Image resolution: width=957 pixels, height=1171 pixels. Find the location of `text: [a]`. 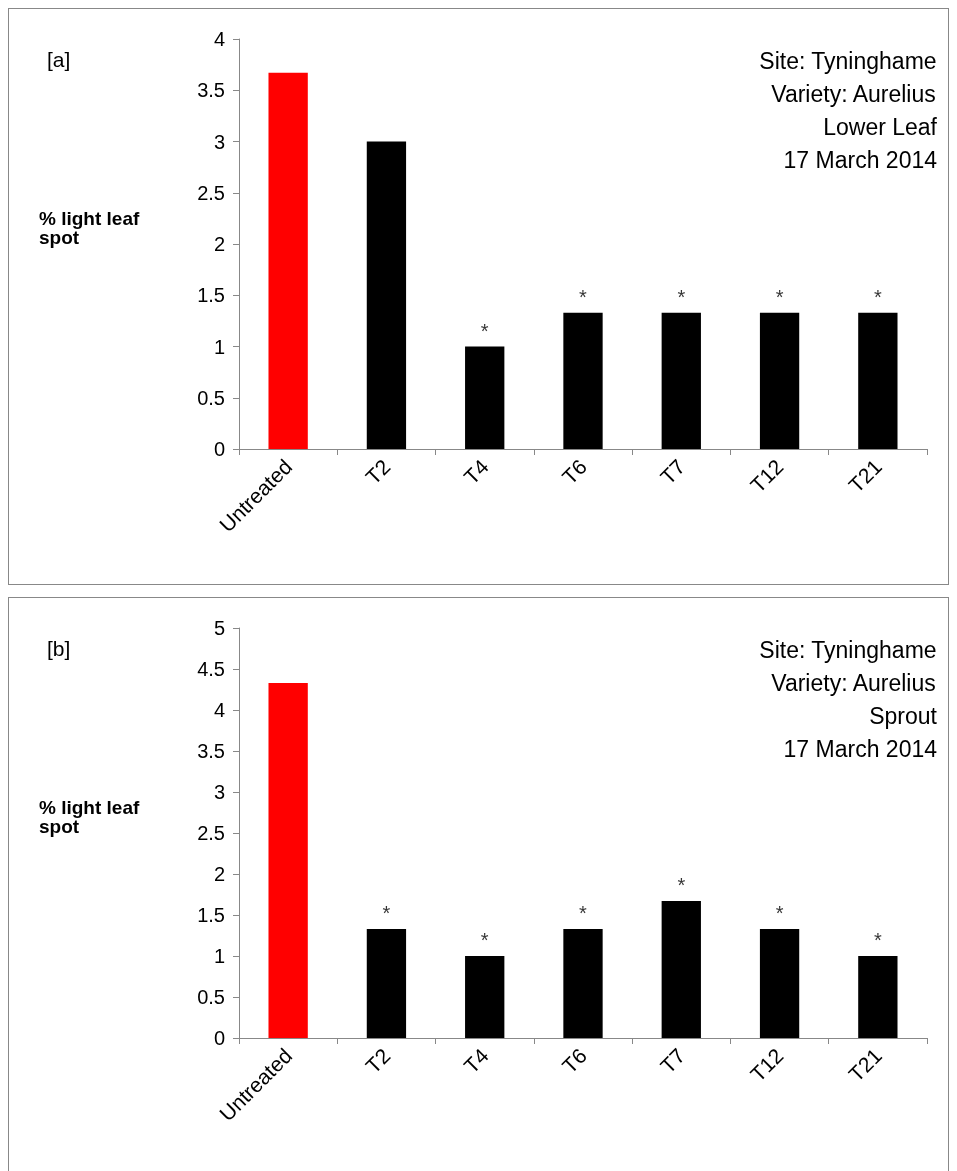

text: [a] is located at coordinates (59, 59).